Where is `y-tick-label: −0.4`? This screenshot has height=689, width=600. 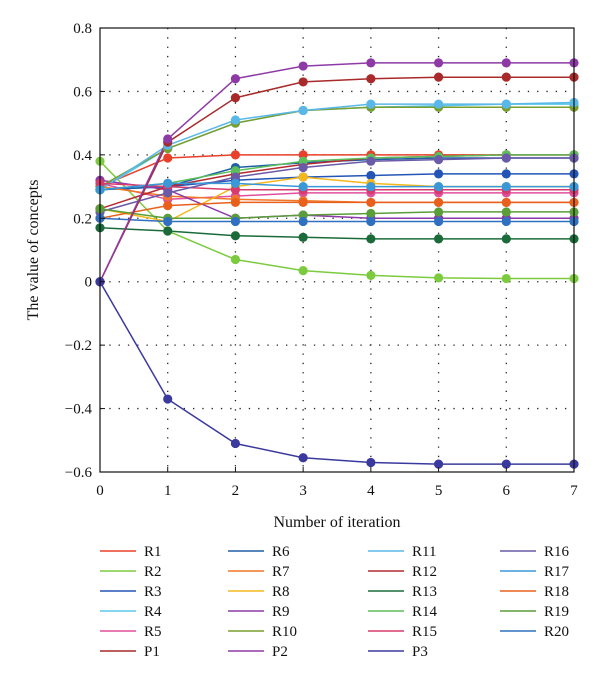 y-tick-label: −0.4 is located at coordinates (79, 410).